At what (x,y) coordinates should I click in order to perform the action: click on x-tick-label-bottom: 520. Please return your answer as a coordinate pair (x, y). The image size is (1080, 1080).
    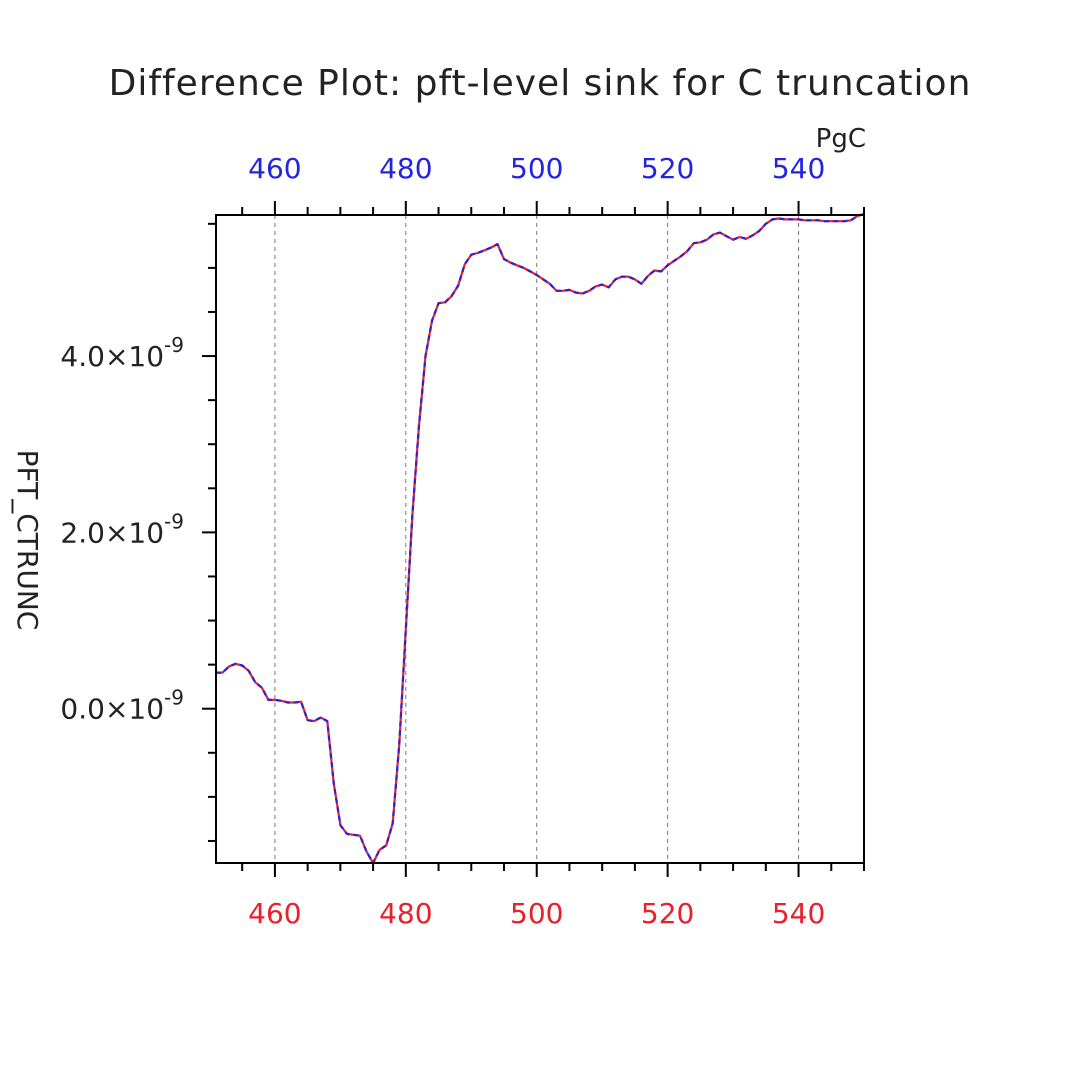
    Looking at the image, I should click on (667, 913).